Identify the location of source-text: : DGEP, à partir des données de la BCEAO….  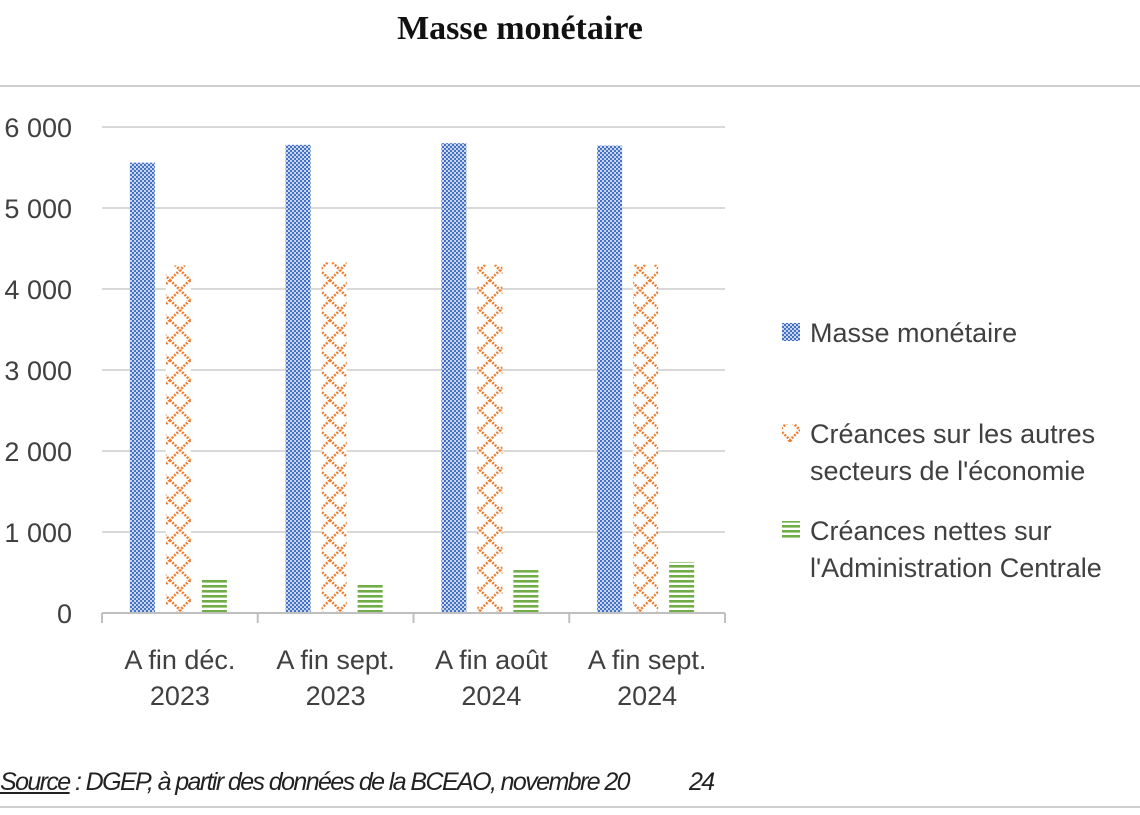
(350, 782).